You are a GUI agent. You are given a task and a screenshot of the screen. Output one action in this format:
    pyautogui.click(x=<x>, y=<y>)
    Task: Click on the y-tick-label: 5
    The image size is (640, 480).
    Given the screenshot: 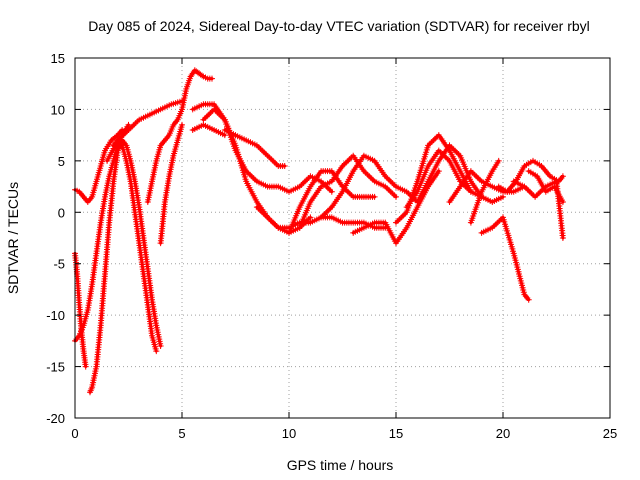 What is the action you would take?
    pyautogui.click(x=61, y=161)
    